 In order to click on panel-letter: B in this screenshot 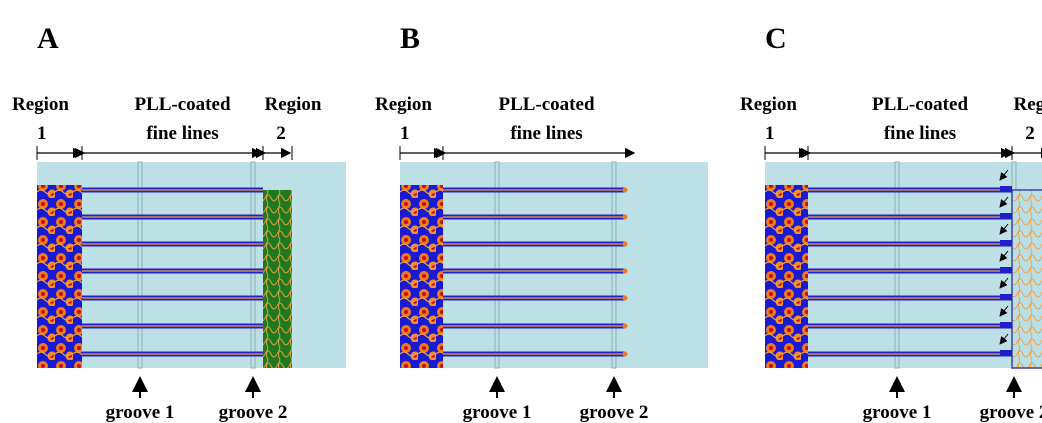, I will do `click(410, 38)`.